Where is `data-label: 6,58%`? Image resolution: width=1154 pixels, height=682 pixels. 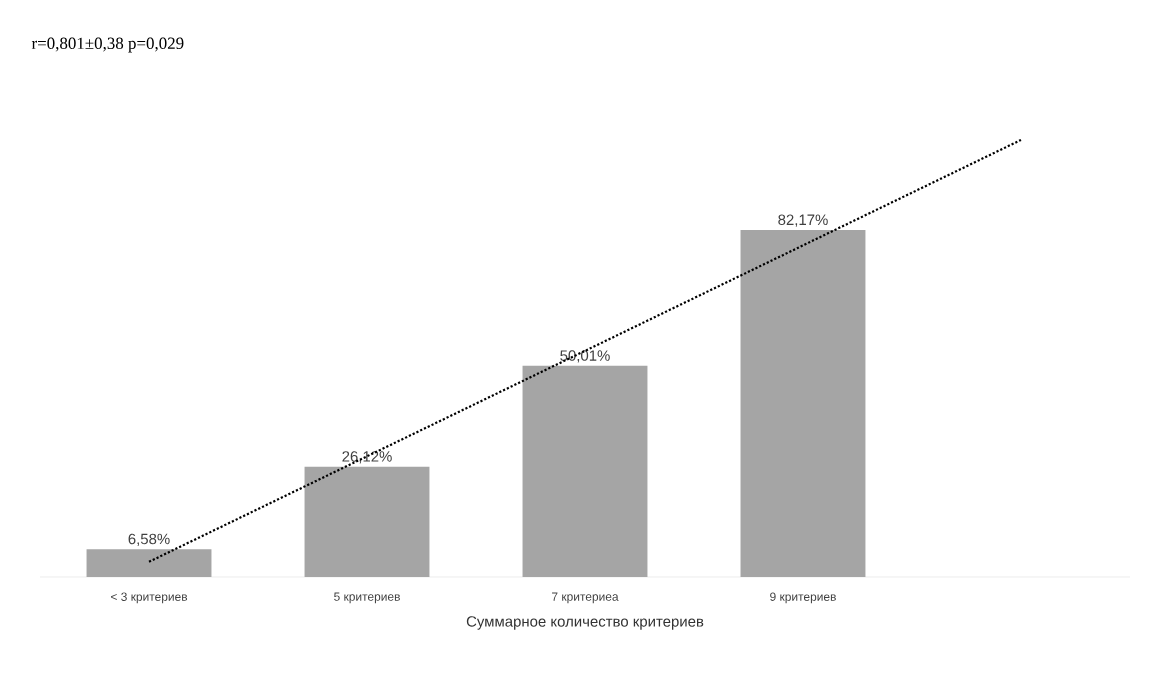 data-label: 6,58% is located at coordinates (149, 539).